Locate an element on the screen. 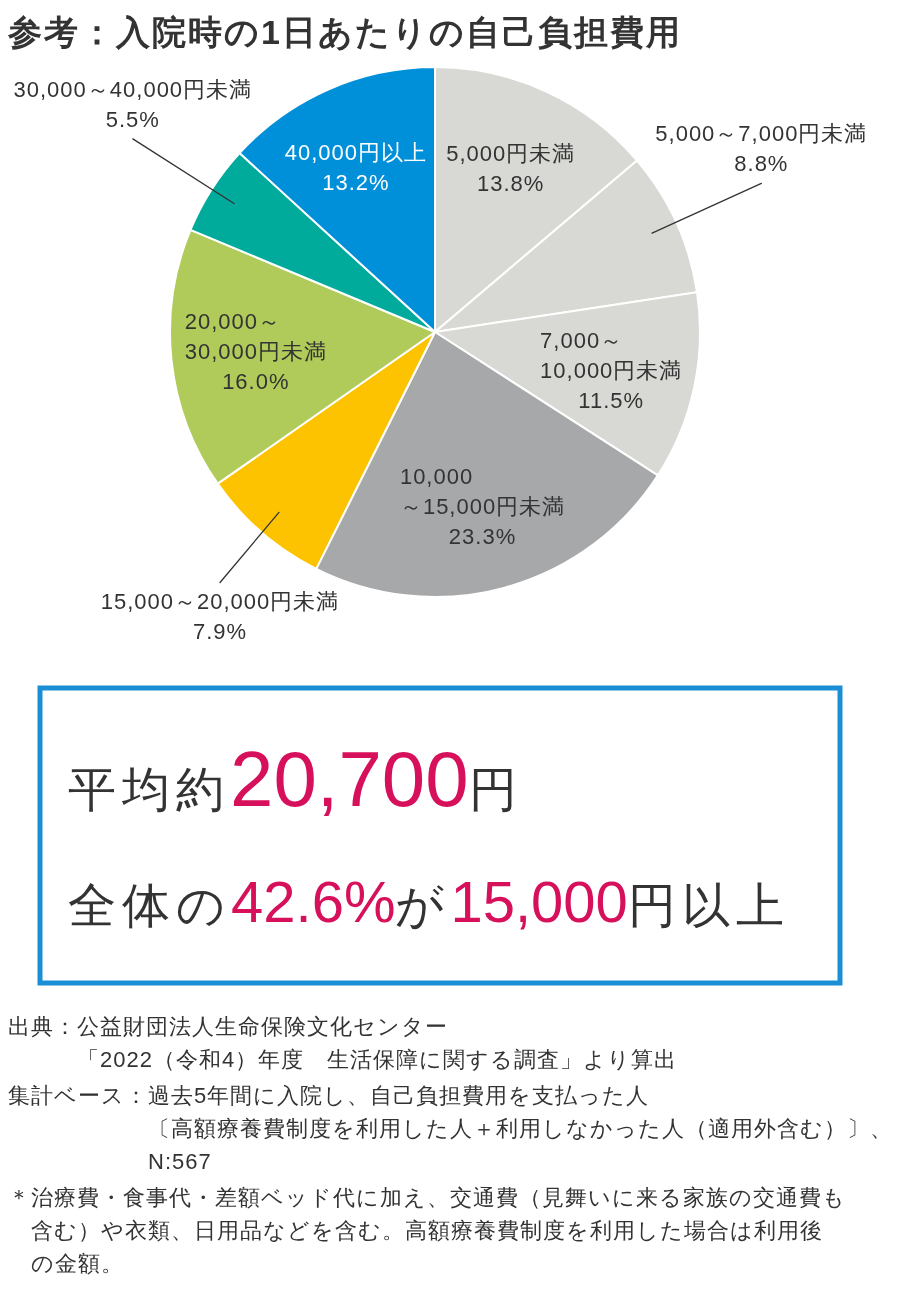 Image resolution: width=900 pixels, height=1300 pixels. text: 集計ベース：過去5年間に入院し、自己負担費用を支払った人 is located at coordinates (329, 1095).